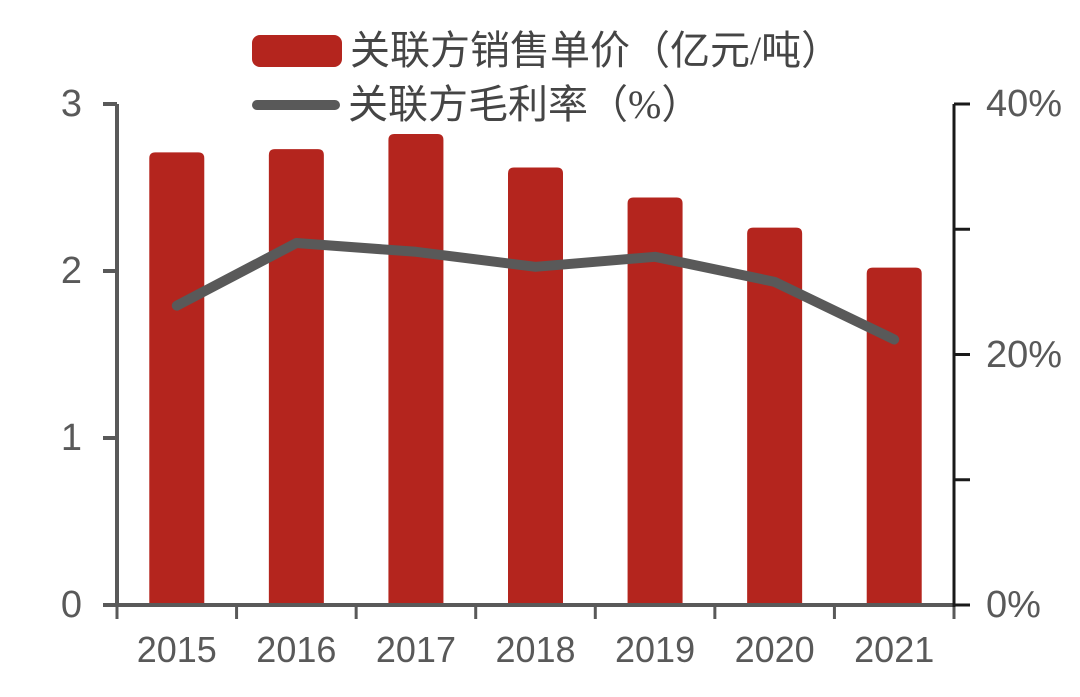 The image size is (1080, 697). Describe the element at coordinates (1024, 104) in the screenshot. I see `right-axis-tick-label: 40%` at that location.